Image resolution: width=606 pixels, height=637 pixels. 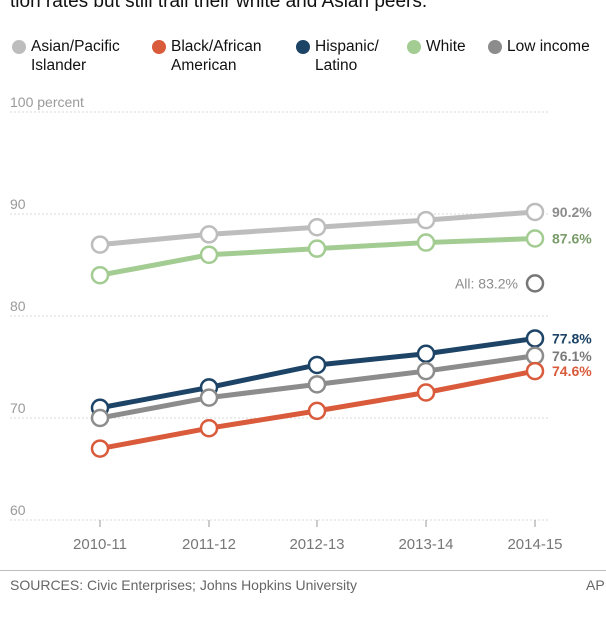 I want to click on legend-label-low-income: Low income, so click(x=548, y=46).